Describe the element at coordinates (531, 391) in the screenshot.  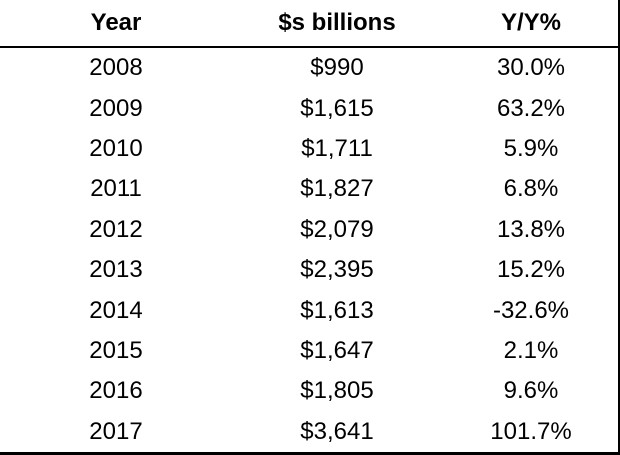
I see `cell-yoy: 9.6%` at that location.